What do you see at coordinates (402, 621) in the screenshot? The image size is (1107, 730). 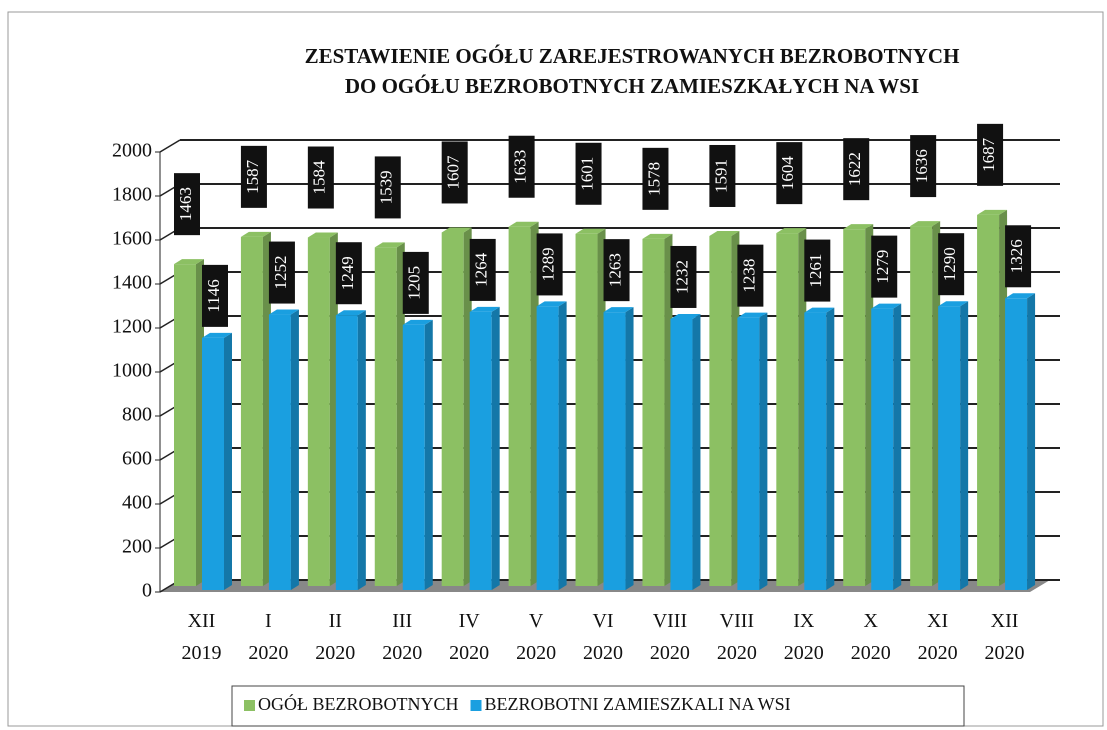 I see `x-tick-label-line: III` at bounding box center [402, 621].